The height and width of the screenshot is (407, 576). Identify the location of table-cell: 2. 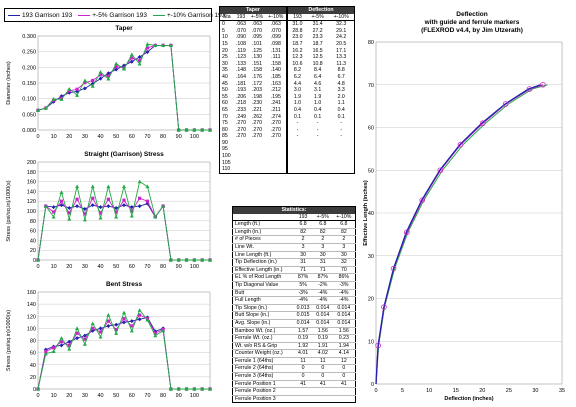
(303, 239).